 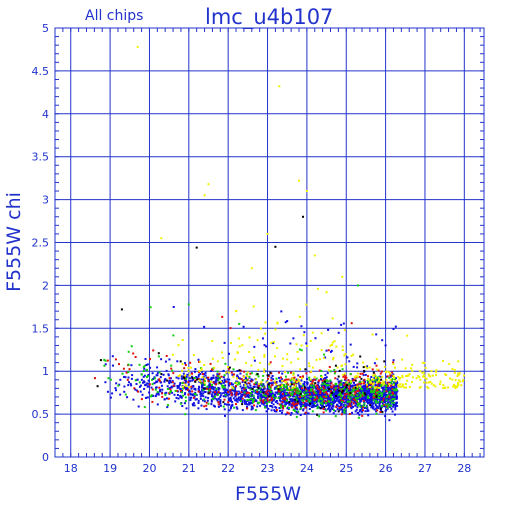 I want to click on x-tick-label: 21, so click(x=189, y=468).